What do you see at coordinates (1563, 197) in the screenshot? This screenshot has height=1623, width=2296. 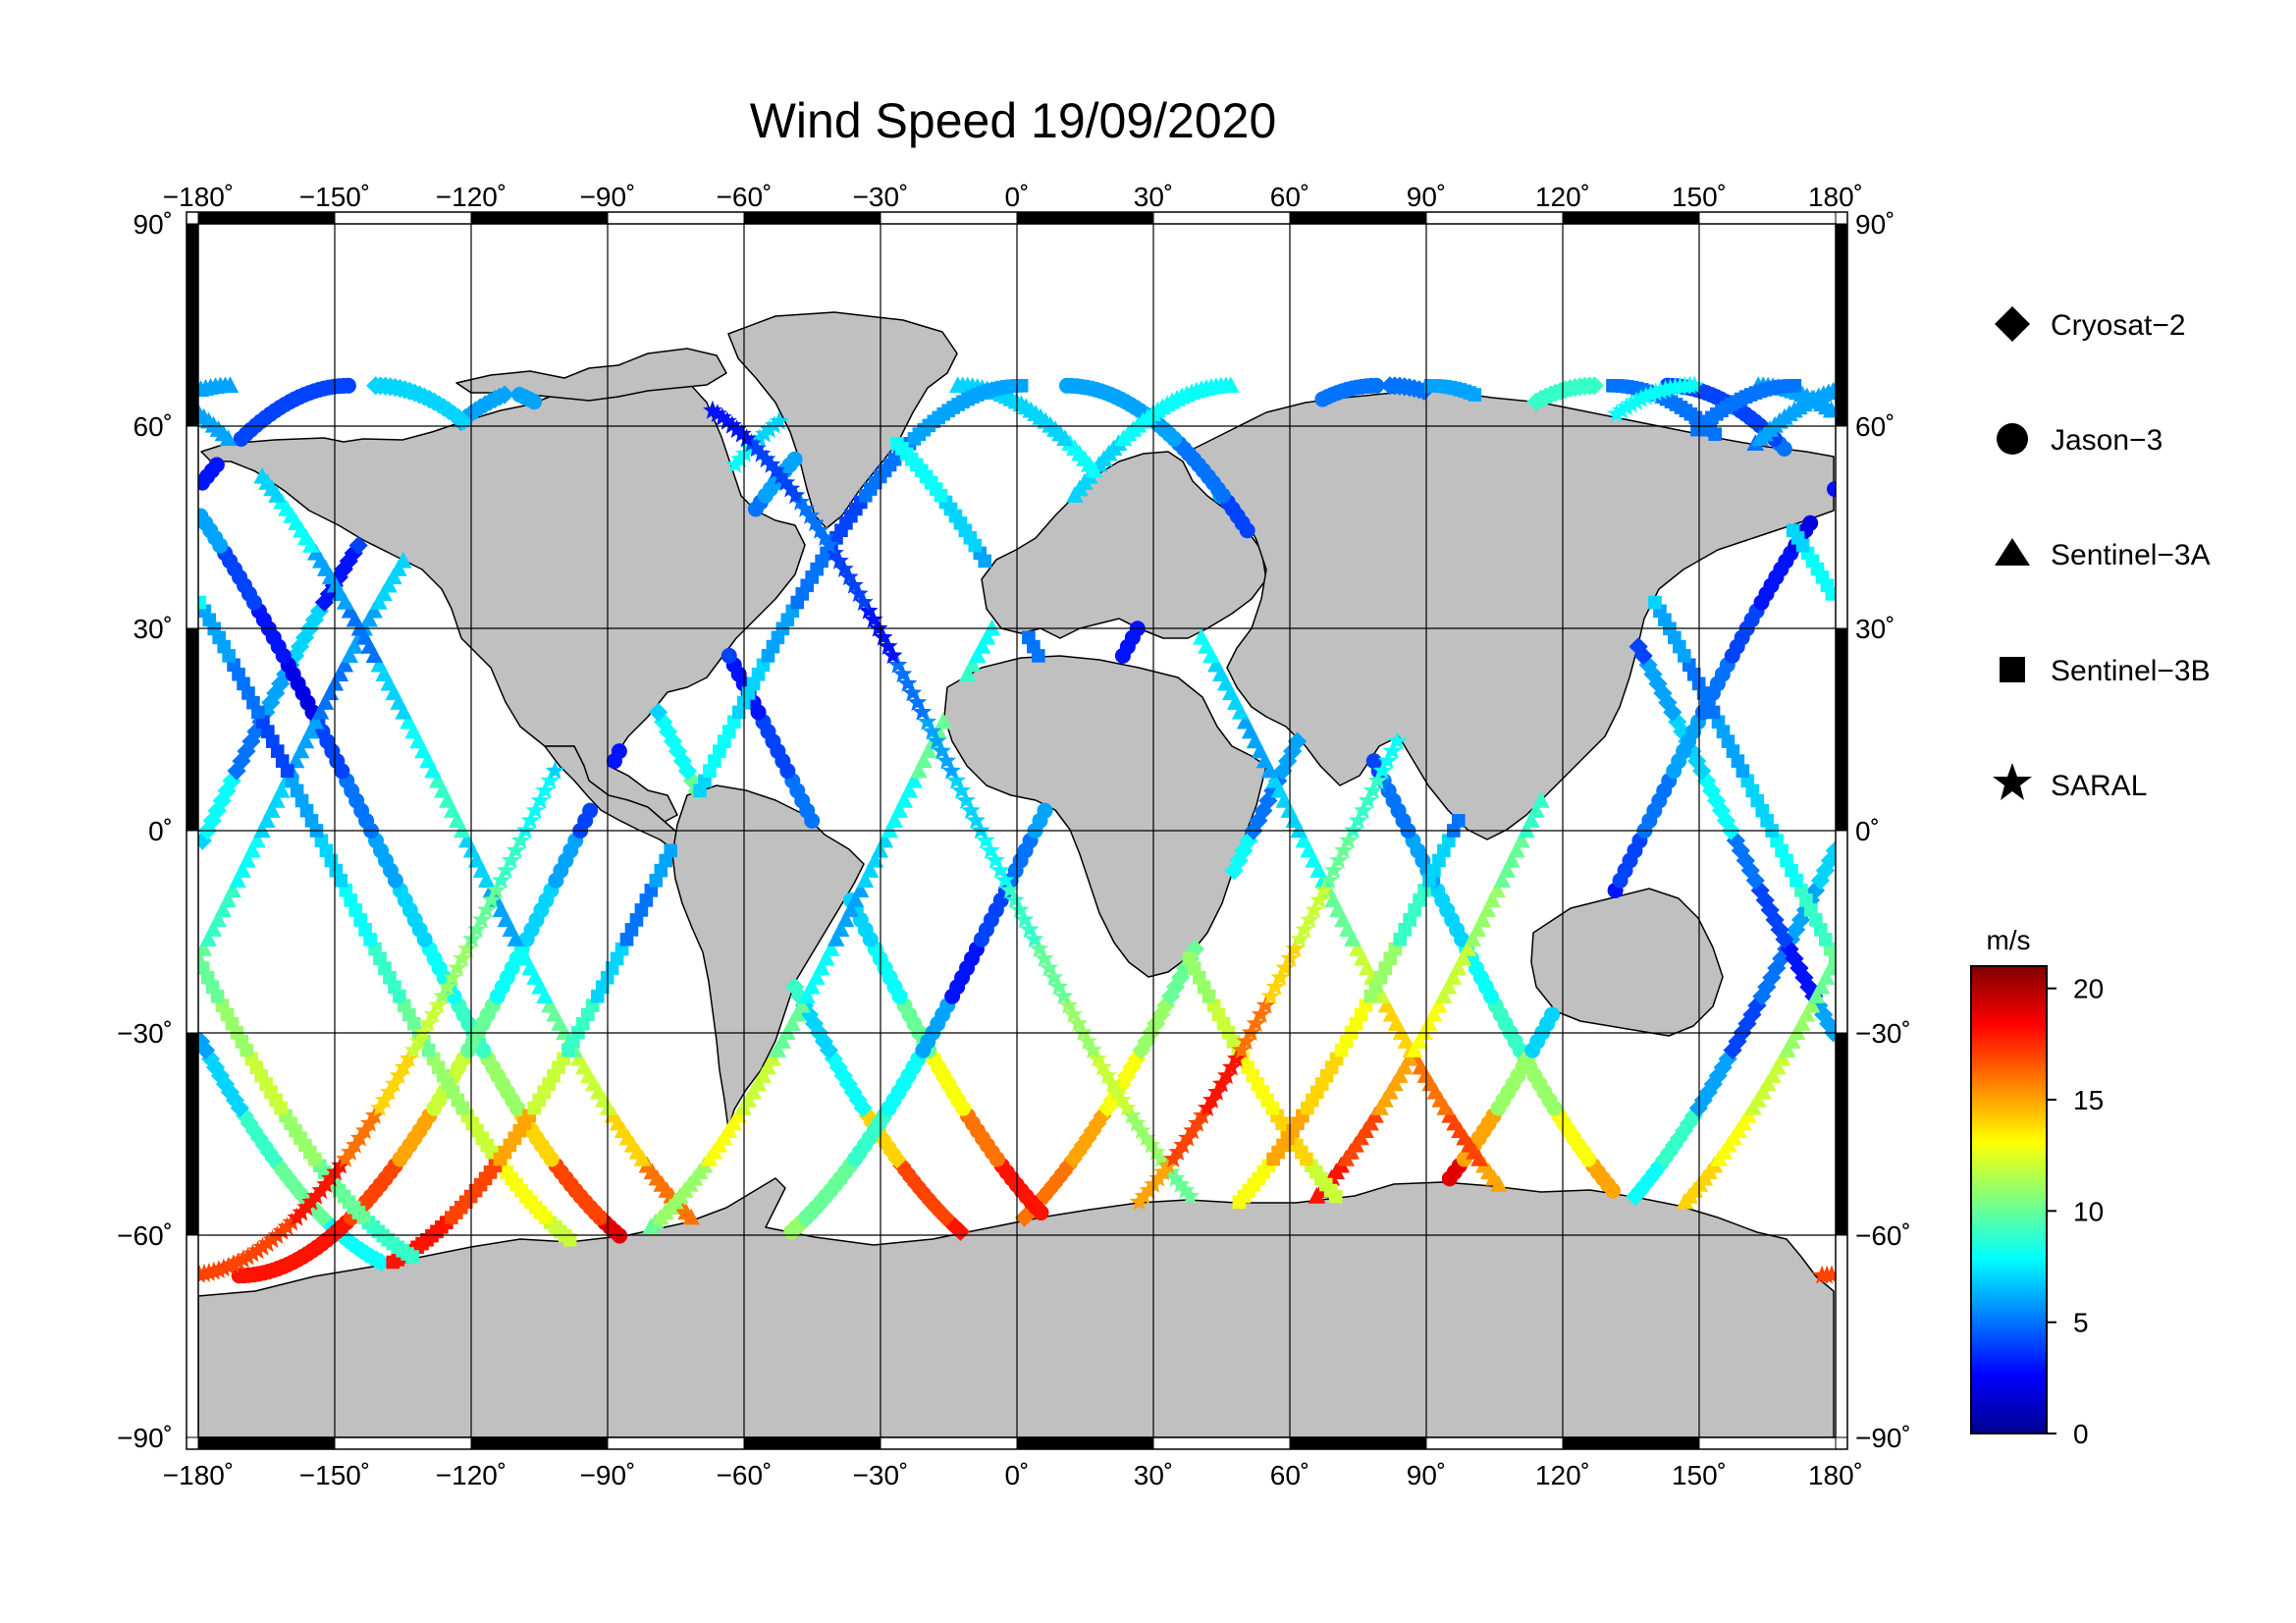 I see `lon-tick-label-top: 120˚` at bounding box center [1563, 197].